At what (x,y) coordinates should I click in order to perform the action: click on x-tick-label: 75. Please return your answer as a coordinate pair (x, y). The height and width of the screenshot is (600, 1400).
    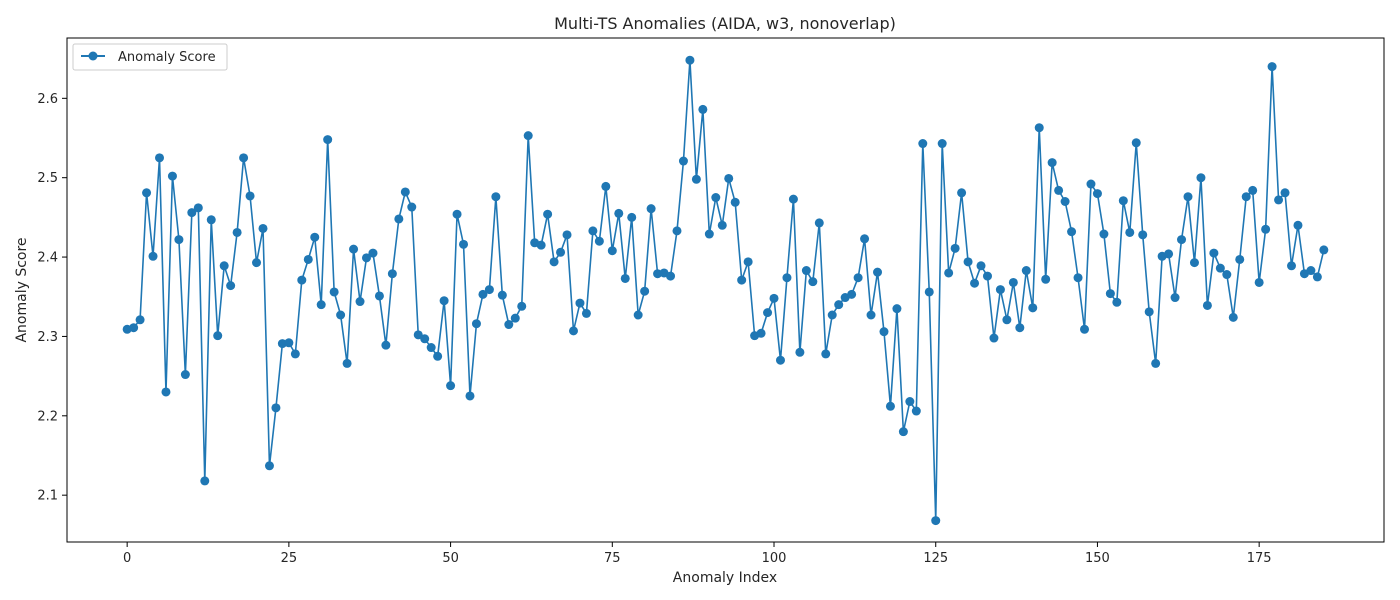
    Looking at the image, I should click on (612, 558).